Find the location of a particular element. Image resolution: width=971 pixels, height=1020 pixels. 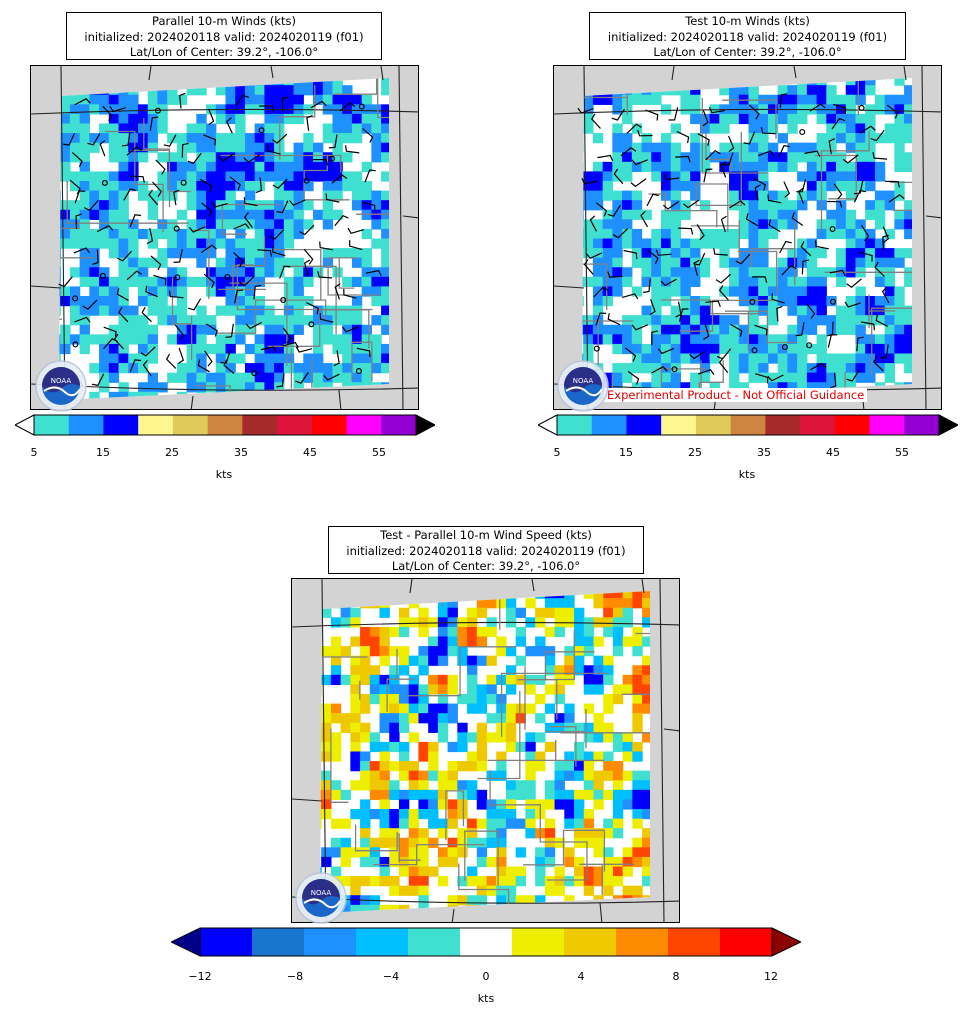

panel1-map is located at coordinates (224, 237).